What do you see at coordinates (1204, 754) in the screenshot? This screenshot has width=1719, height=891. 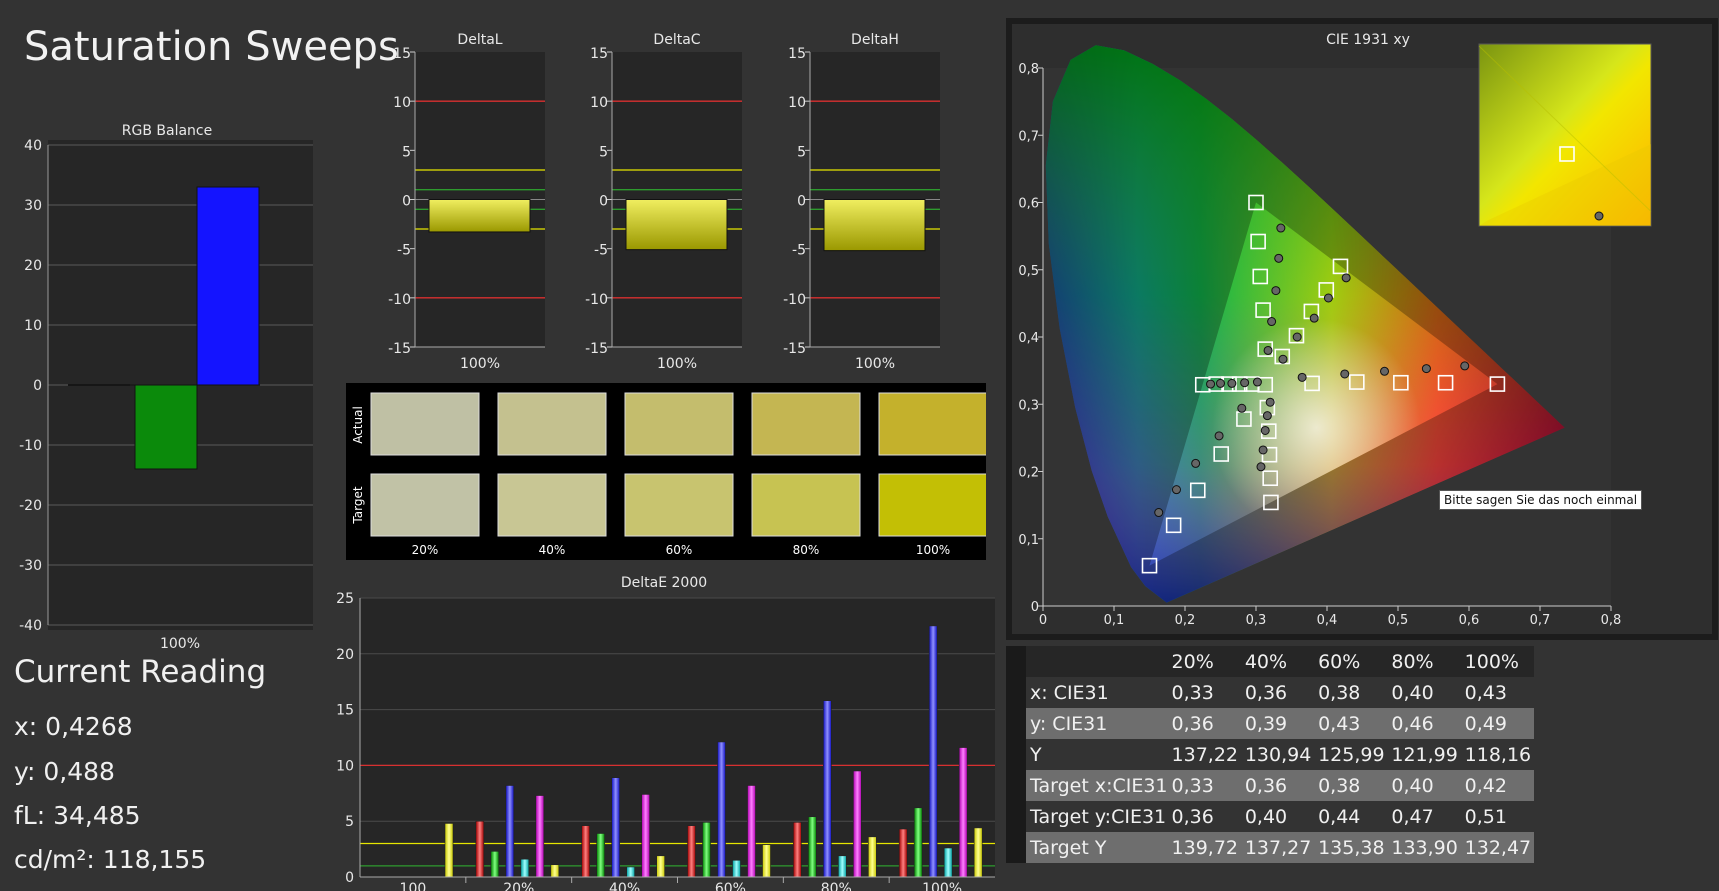 I see `table-cell: 137,22` at bounding box center [1204, 754].